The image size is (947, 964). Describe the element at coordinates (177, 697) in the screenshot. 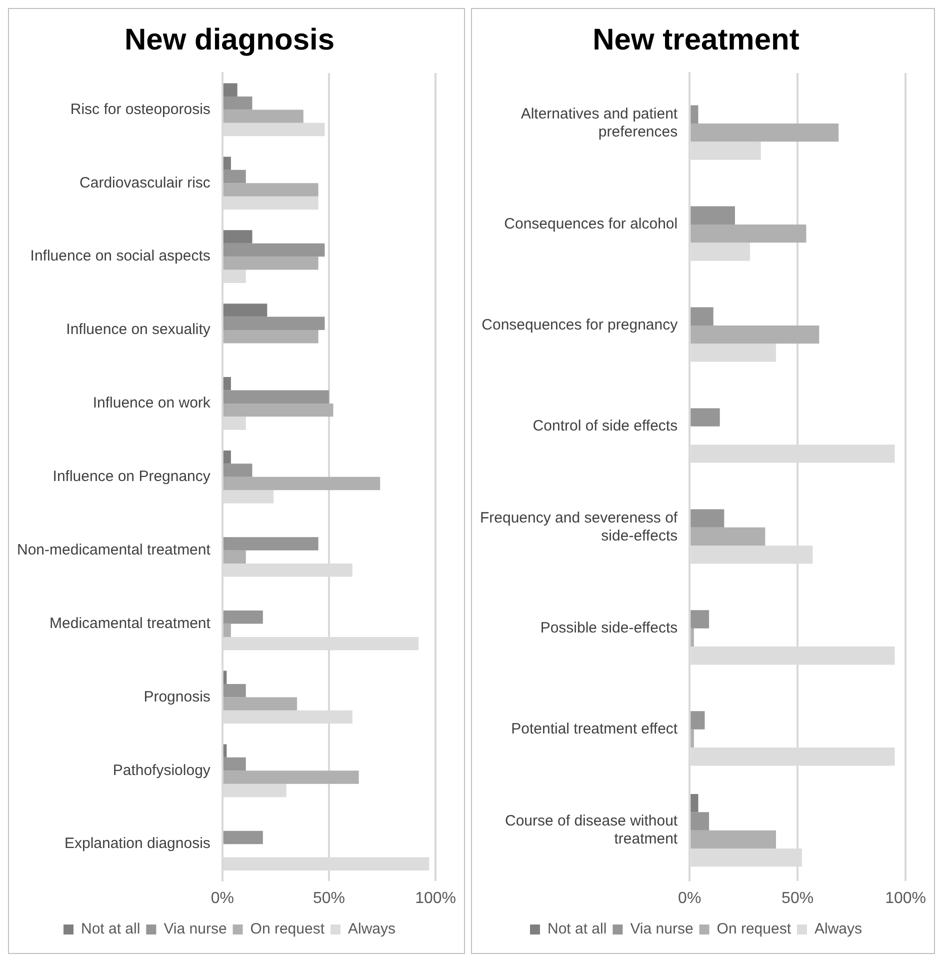

I see `y-tick-label: Prognosis` at that location.